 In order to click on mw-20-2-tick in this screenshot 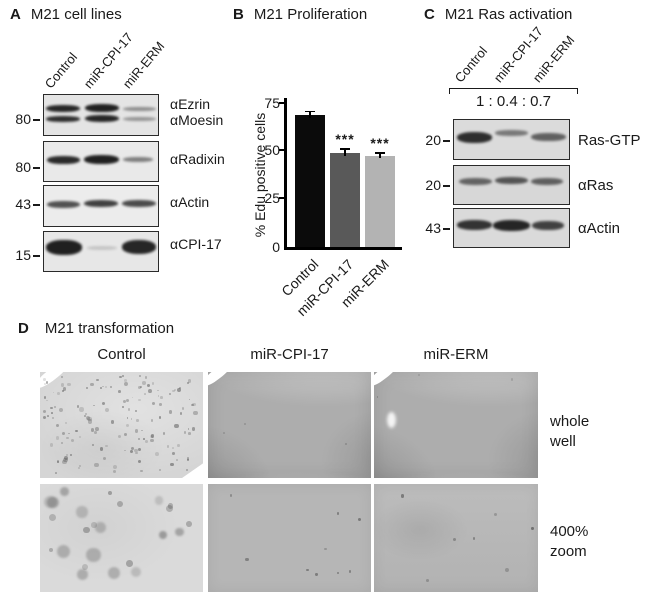, I will do `click(446, 186)`.